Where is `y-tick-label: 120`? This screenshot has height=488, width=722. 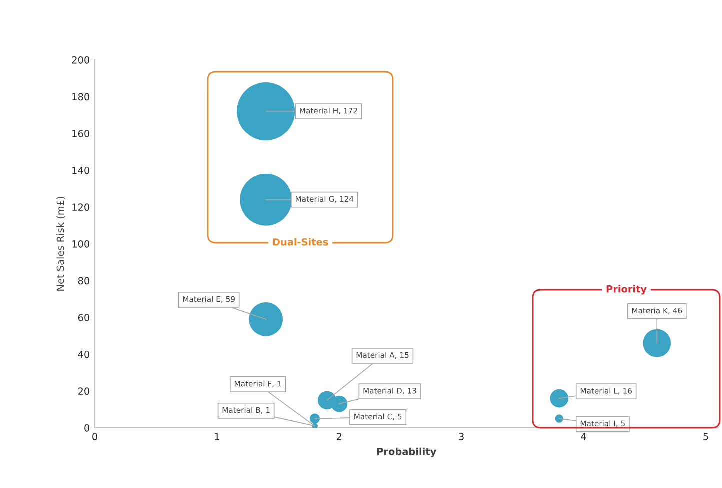
y-tick-label: 120 is located at coordinates (81, 208).